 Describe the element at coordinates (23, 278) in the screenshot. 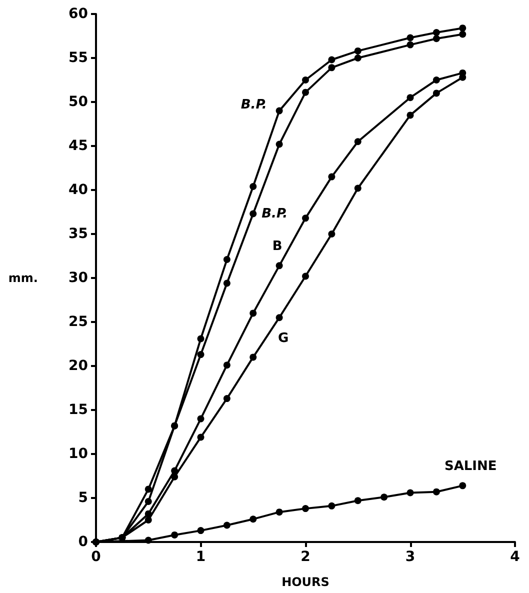

I see `y-axis-title: mm.` at that location.